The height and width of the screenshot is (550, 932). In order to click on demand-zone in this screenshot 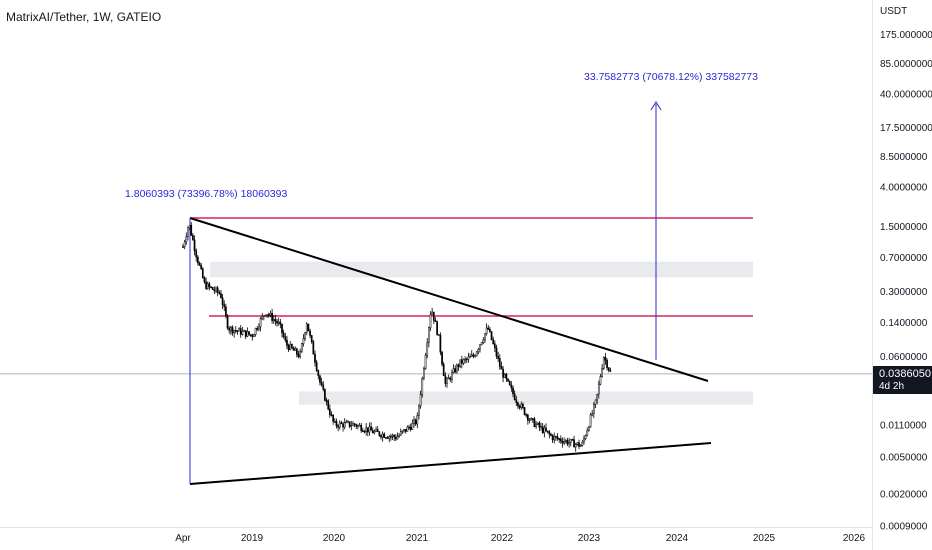, I will do `click(526, 398)`.